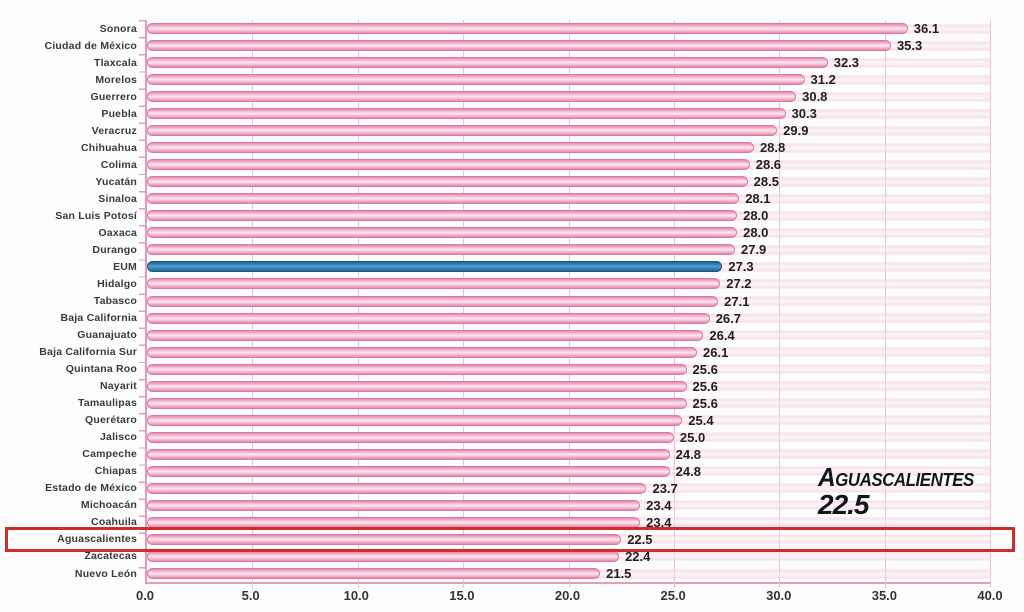  What do you see at coordinates (108, 505) in the screenshot?
I see `category-label: Michoacán` at bounding box center [108, 505].